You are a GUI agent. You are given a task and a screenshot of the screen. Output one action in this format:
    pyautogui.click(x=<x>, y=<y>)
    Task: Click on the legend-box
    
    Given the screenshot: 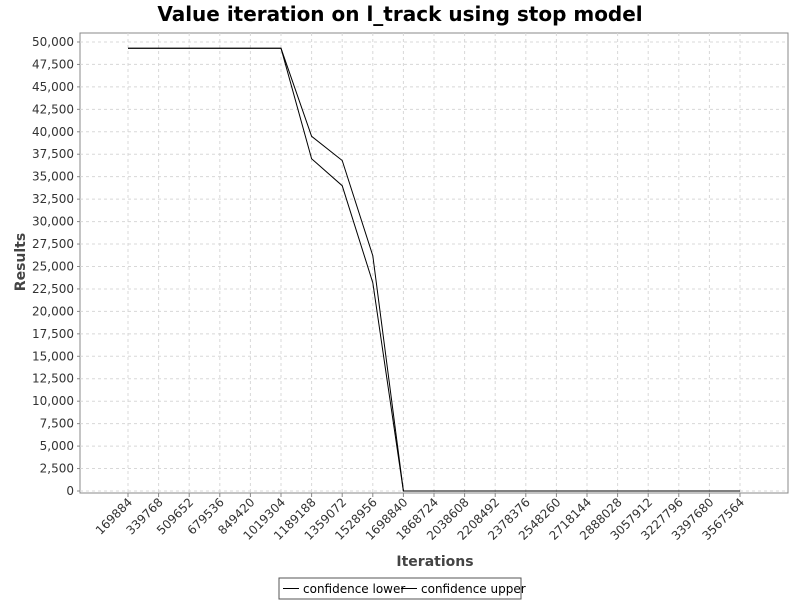 What is the action you would take?
    pyautogui.click(x=400, y=588)
    